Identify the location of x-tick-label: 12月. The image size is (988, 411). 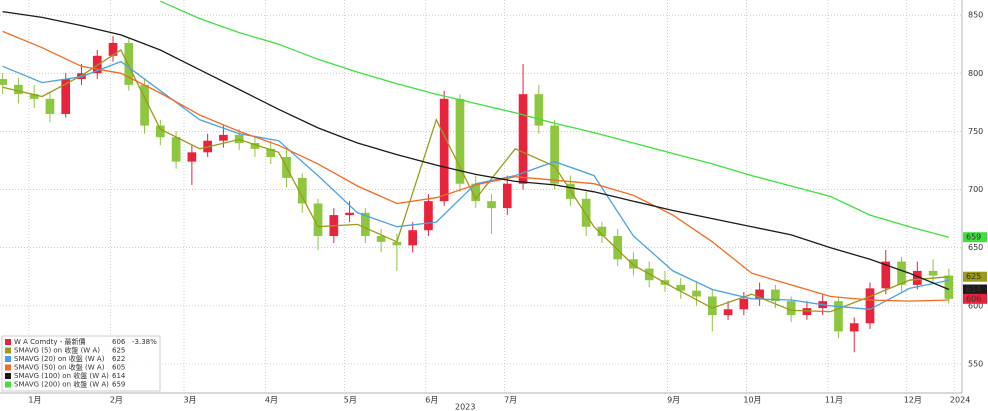
(913, 400).